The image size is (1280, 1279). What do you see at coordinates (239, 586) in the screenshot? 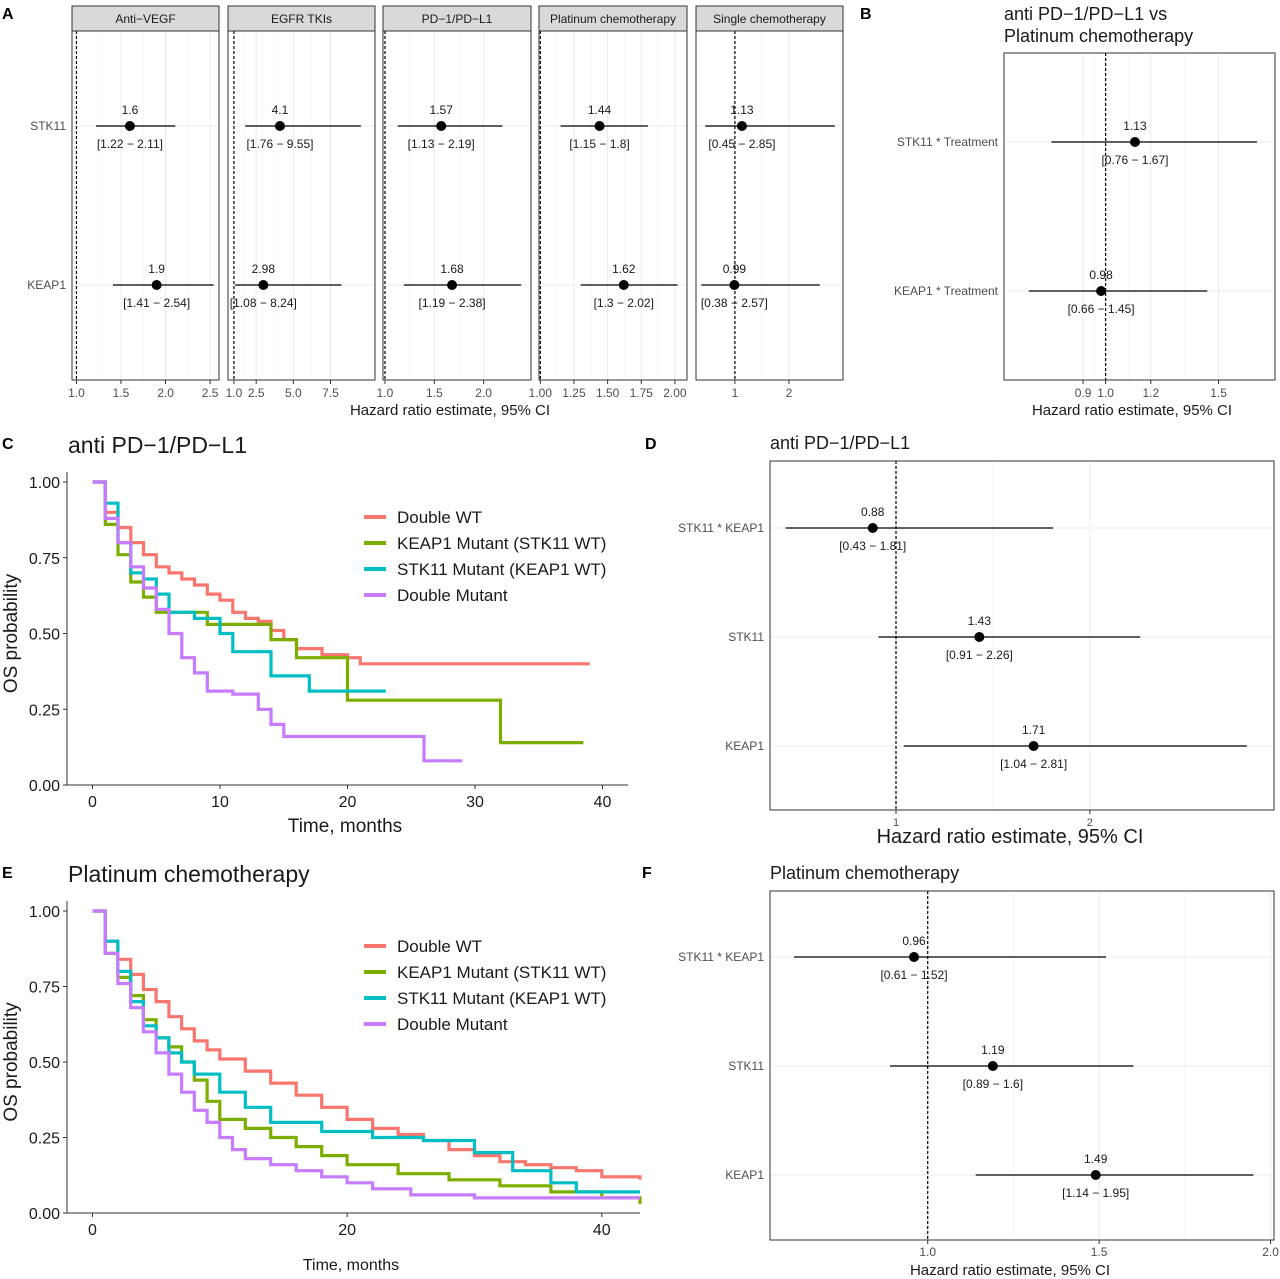
I see `km-curve-stk11-mutant-keap1-wt` at bounding box center [239, 586].